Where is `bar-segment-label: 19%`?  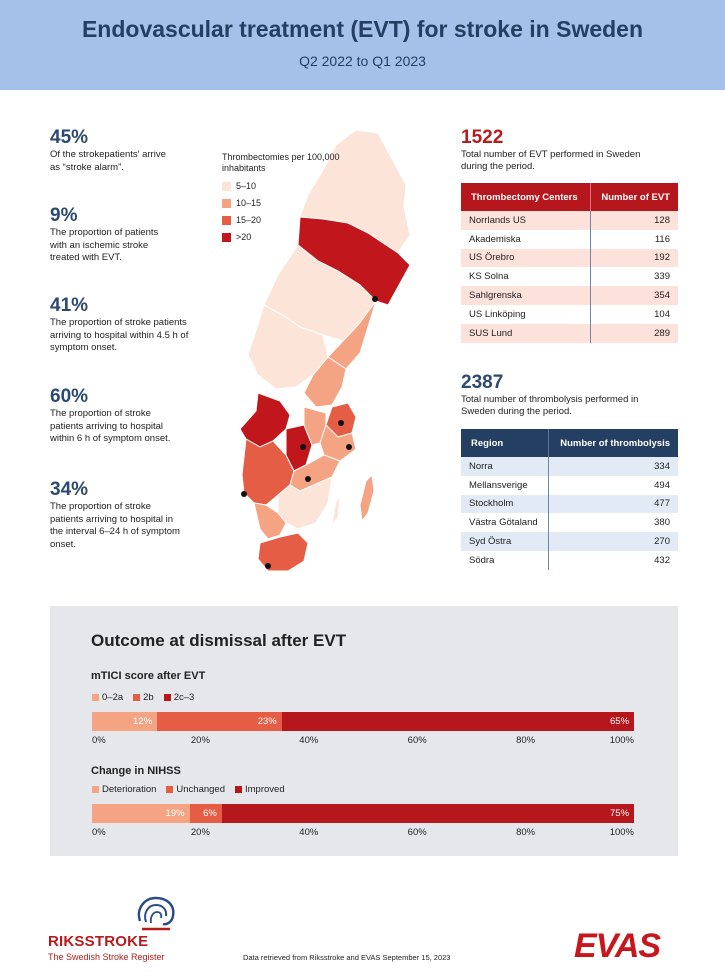 bar-segment-label: 19% is located at coordinates (175, 813).